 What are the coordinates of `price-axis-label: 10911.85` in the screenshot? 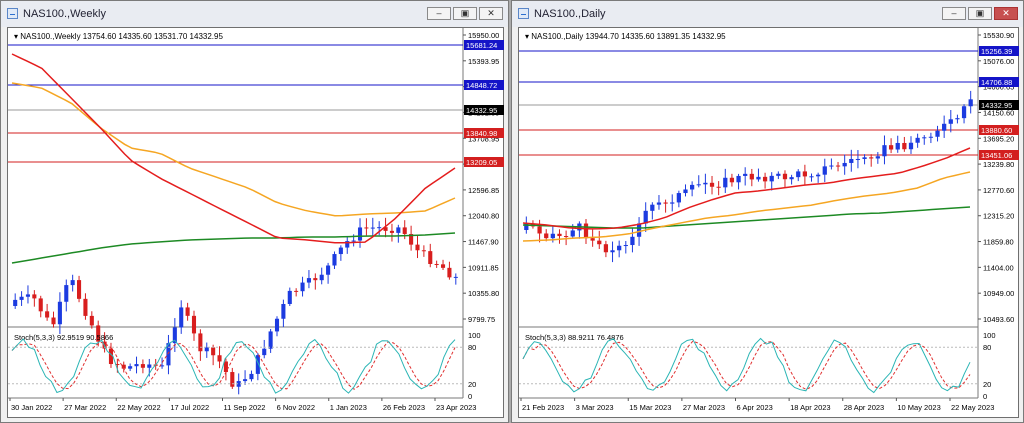 It's located at (483, 267).